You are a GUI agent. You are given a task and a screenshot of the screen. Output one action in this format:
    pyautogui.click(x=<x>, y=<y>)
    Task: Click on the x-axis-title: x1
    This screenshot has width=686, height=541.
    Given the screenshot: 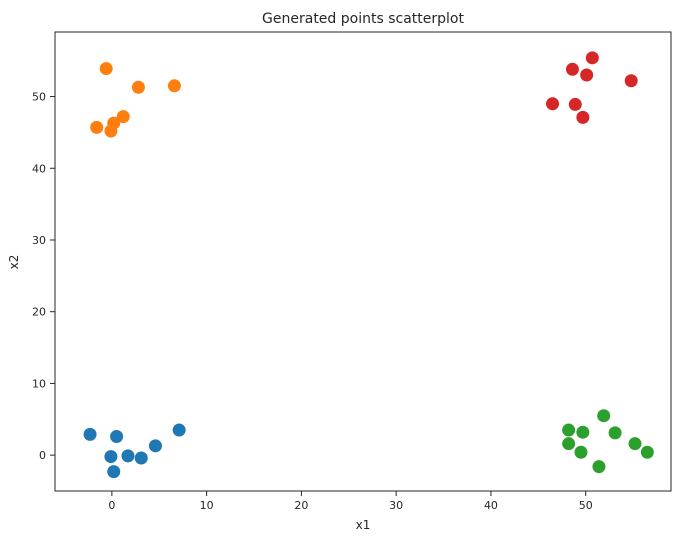 What is the action you would take?
    pyautogui.click(x=363, y=525)
    